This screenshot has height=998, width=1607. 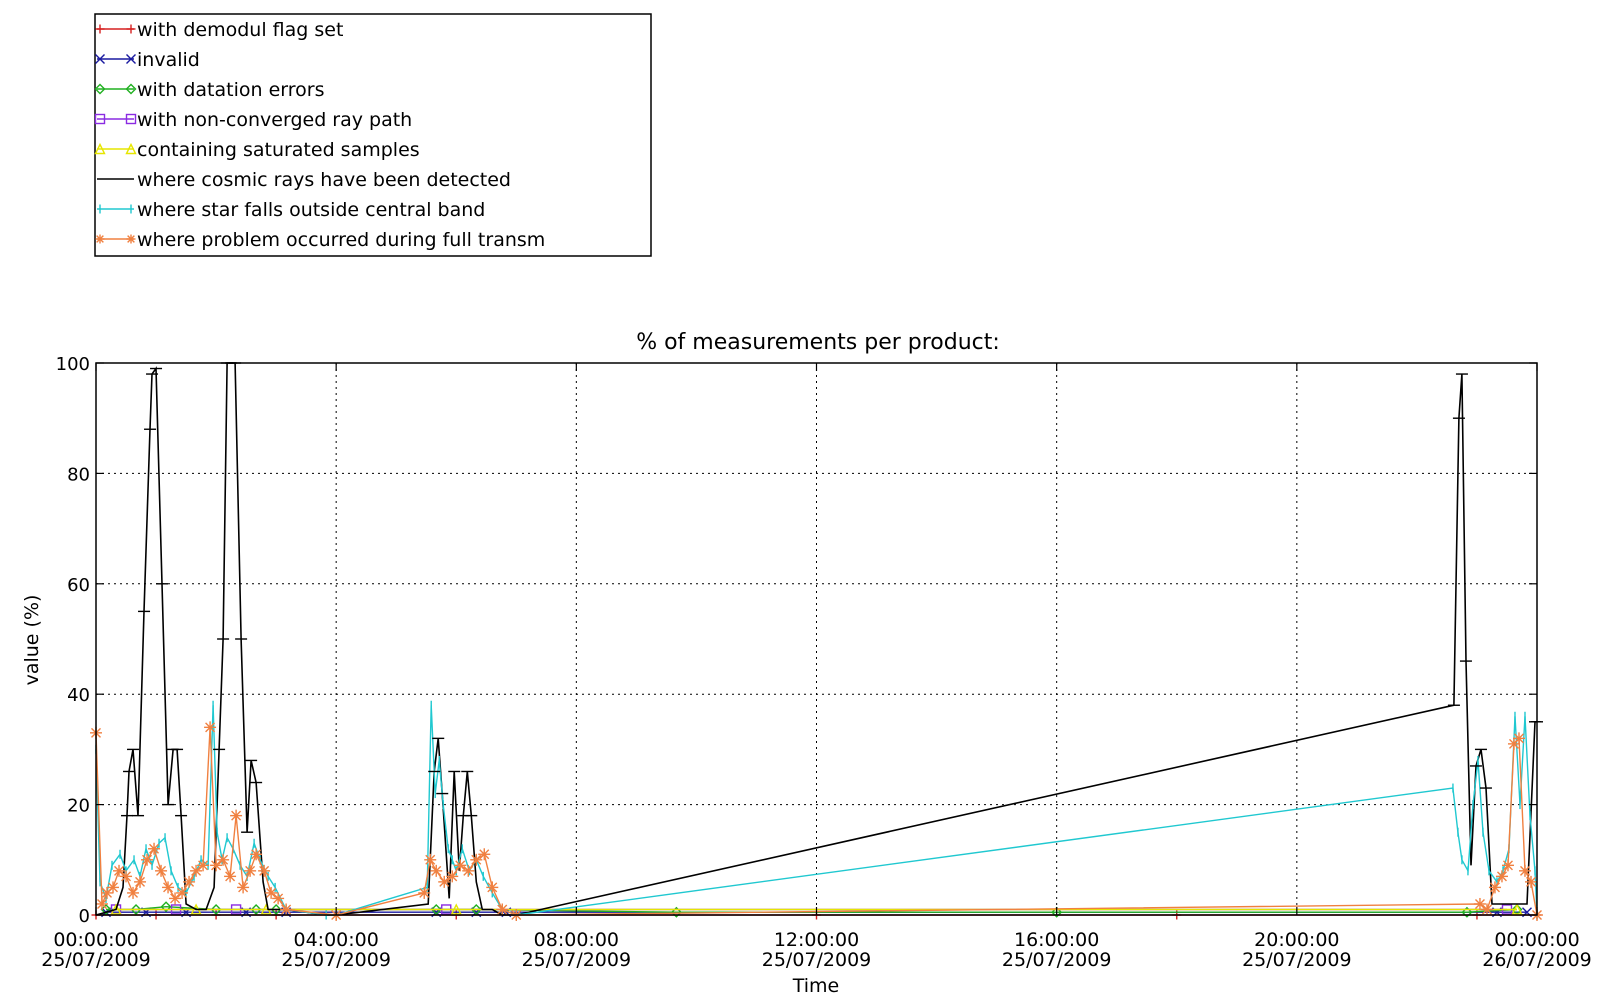 What do you see at coordinates (78, 585) in the screenshot?
I see `y-tick-label: 60` at bounding box center [78, 585].